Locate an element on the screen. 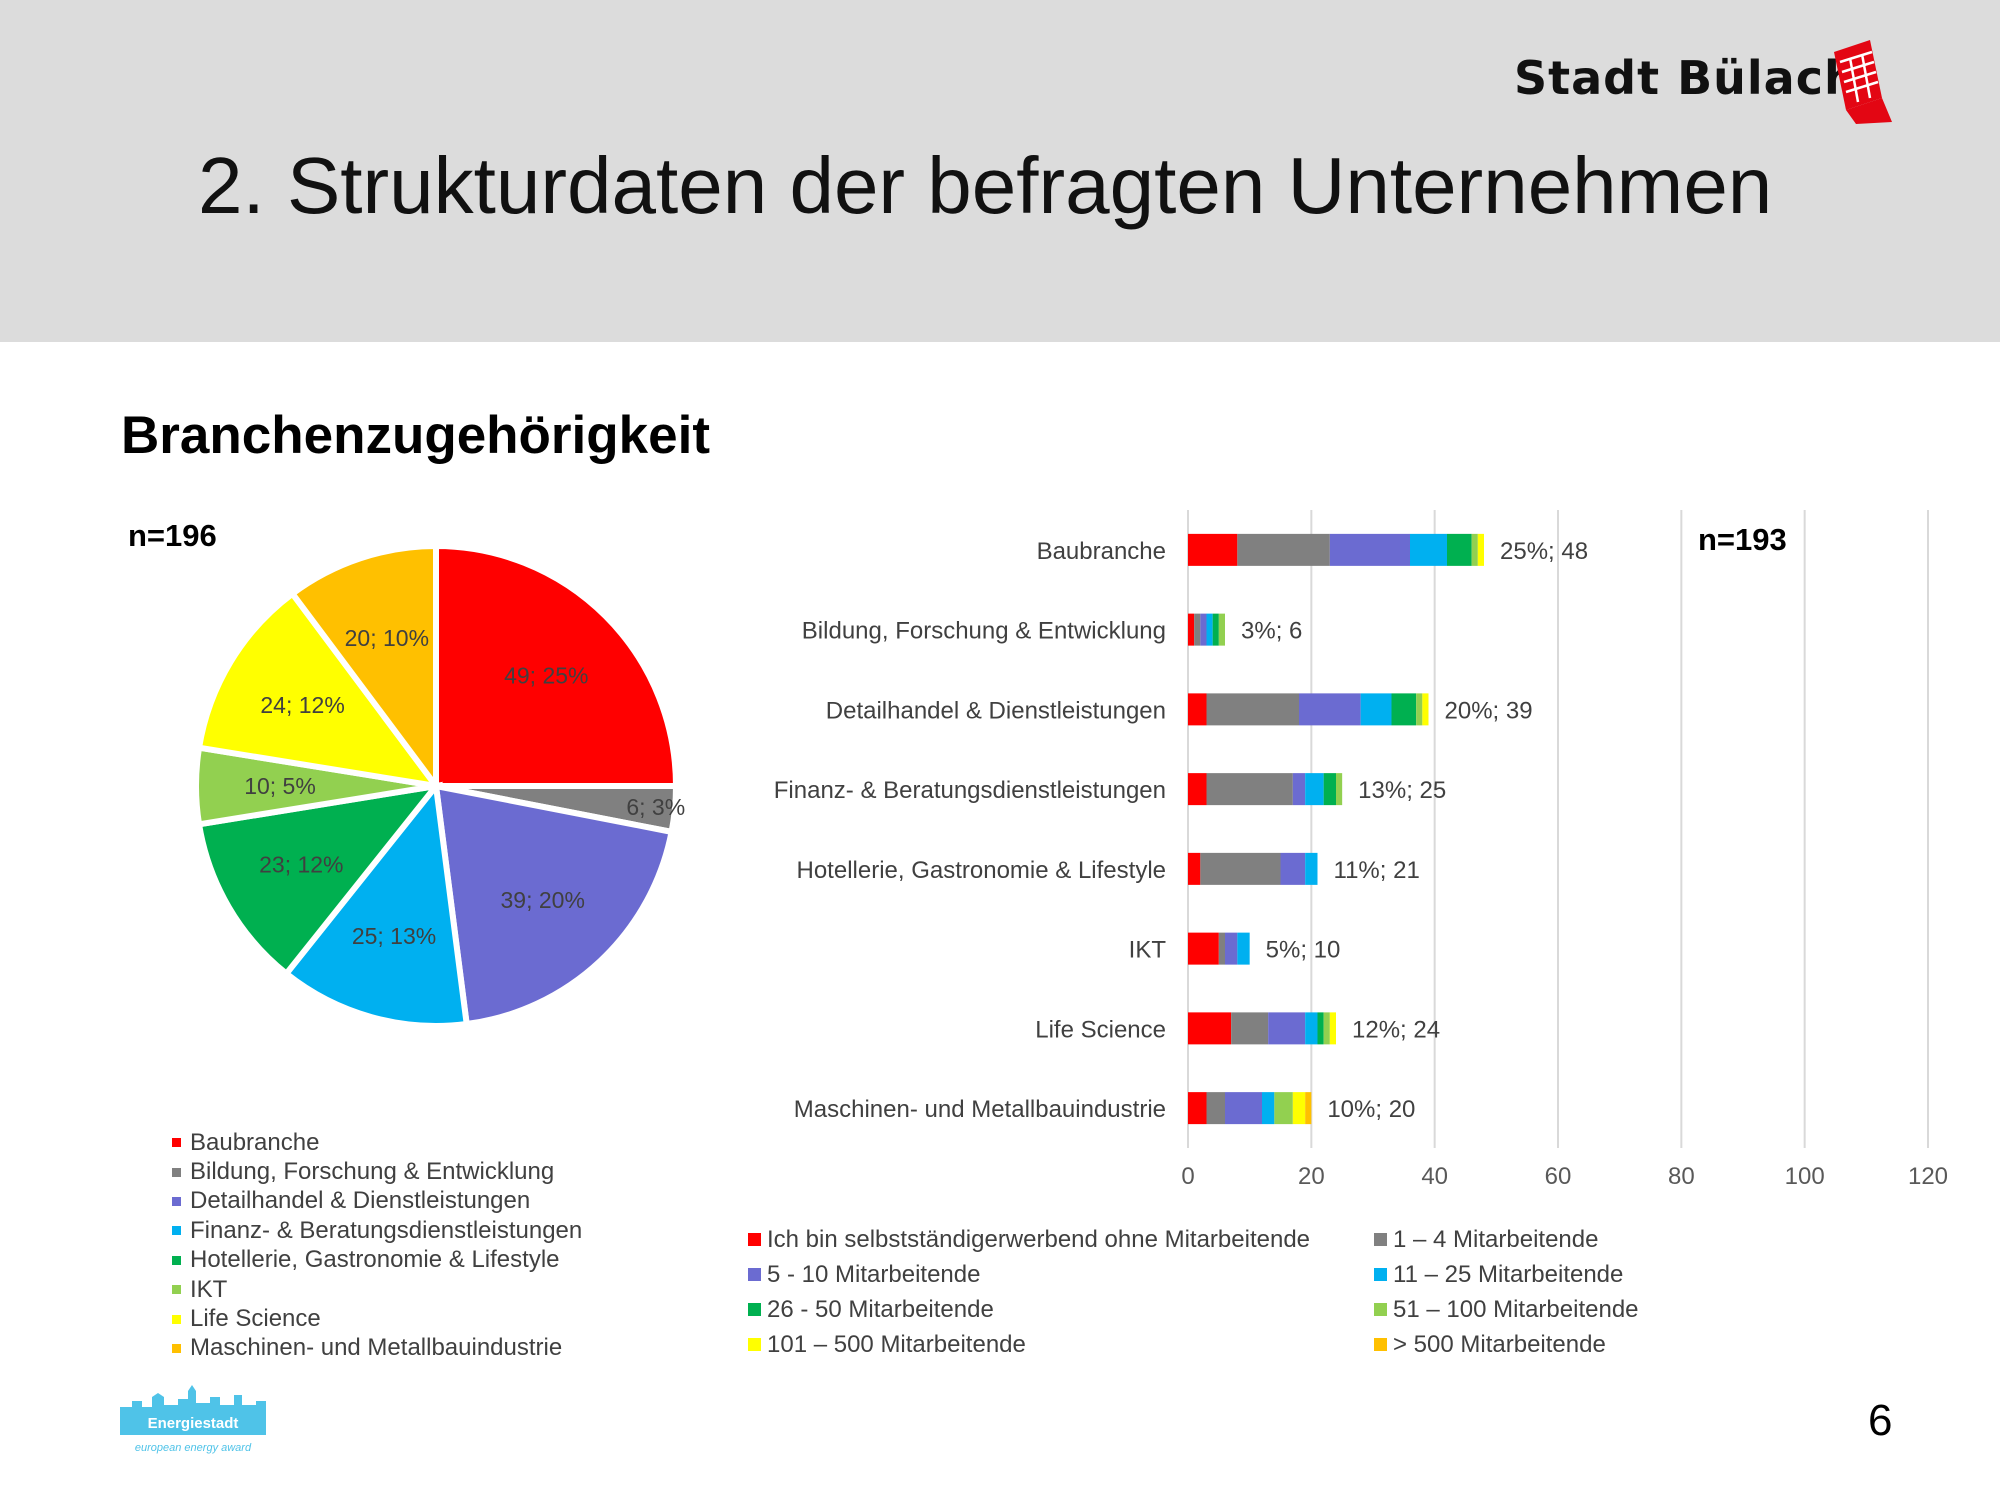 This screenshot has width=2000, height=1500. y-category-label: IKT is located at coordinates (1148, 950).